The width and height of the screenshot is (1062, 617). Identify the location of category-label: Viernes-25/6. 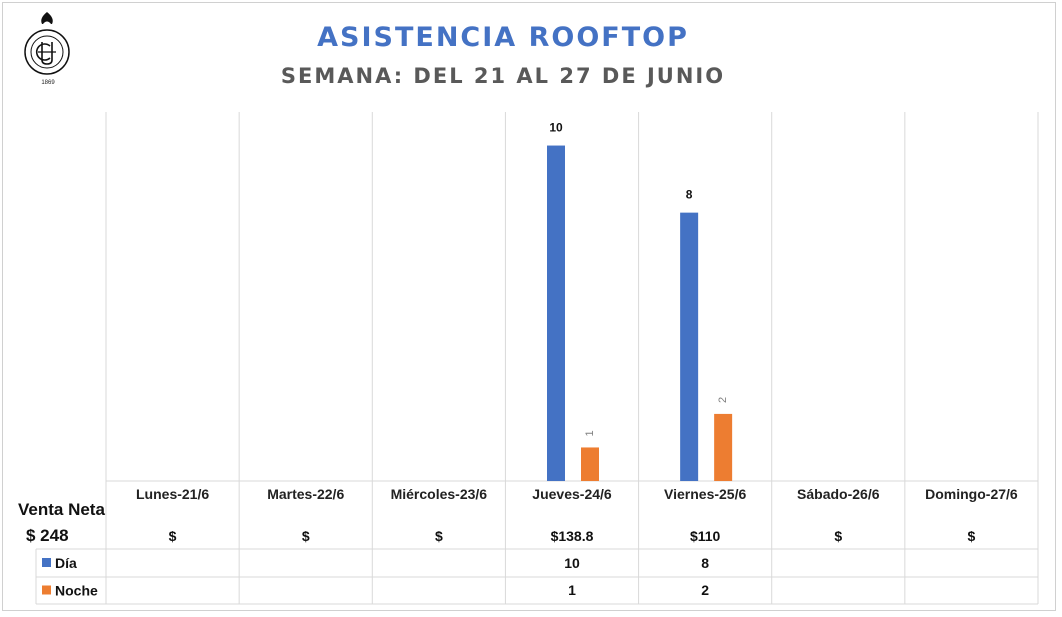
(705, 494).